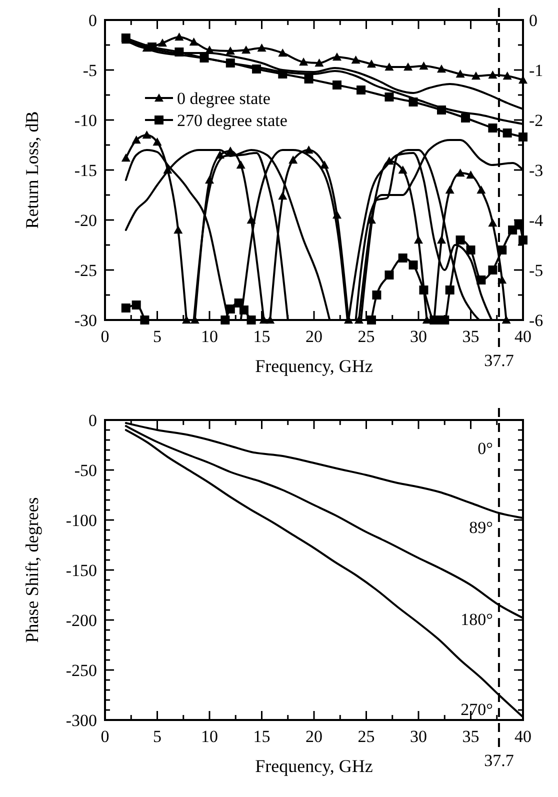 The width and height of the screenshot is (558, 797). What do you see at coordinates (485, 448) in the screenshot?
I see `annotation: 0°` at bounding box center [485, 448].